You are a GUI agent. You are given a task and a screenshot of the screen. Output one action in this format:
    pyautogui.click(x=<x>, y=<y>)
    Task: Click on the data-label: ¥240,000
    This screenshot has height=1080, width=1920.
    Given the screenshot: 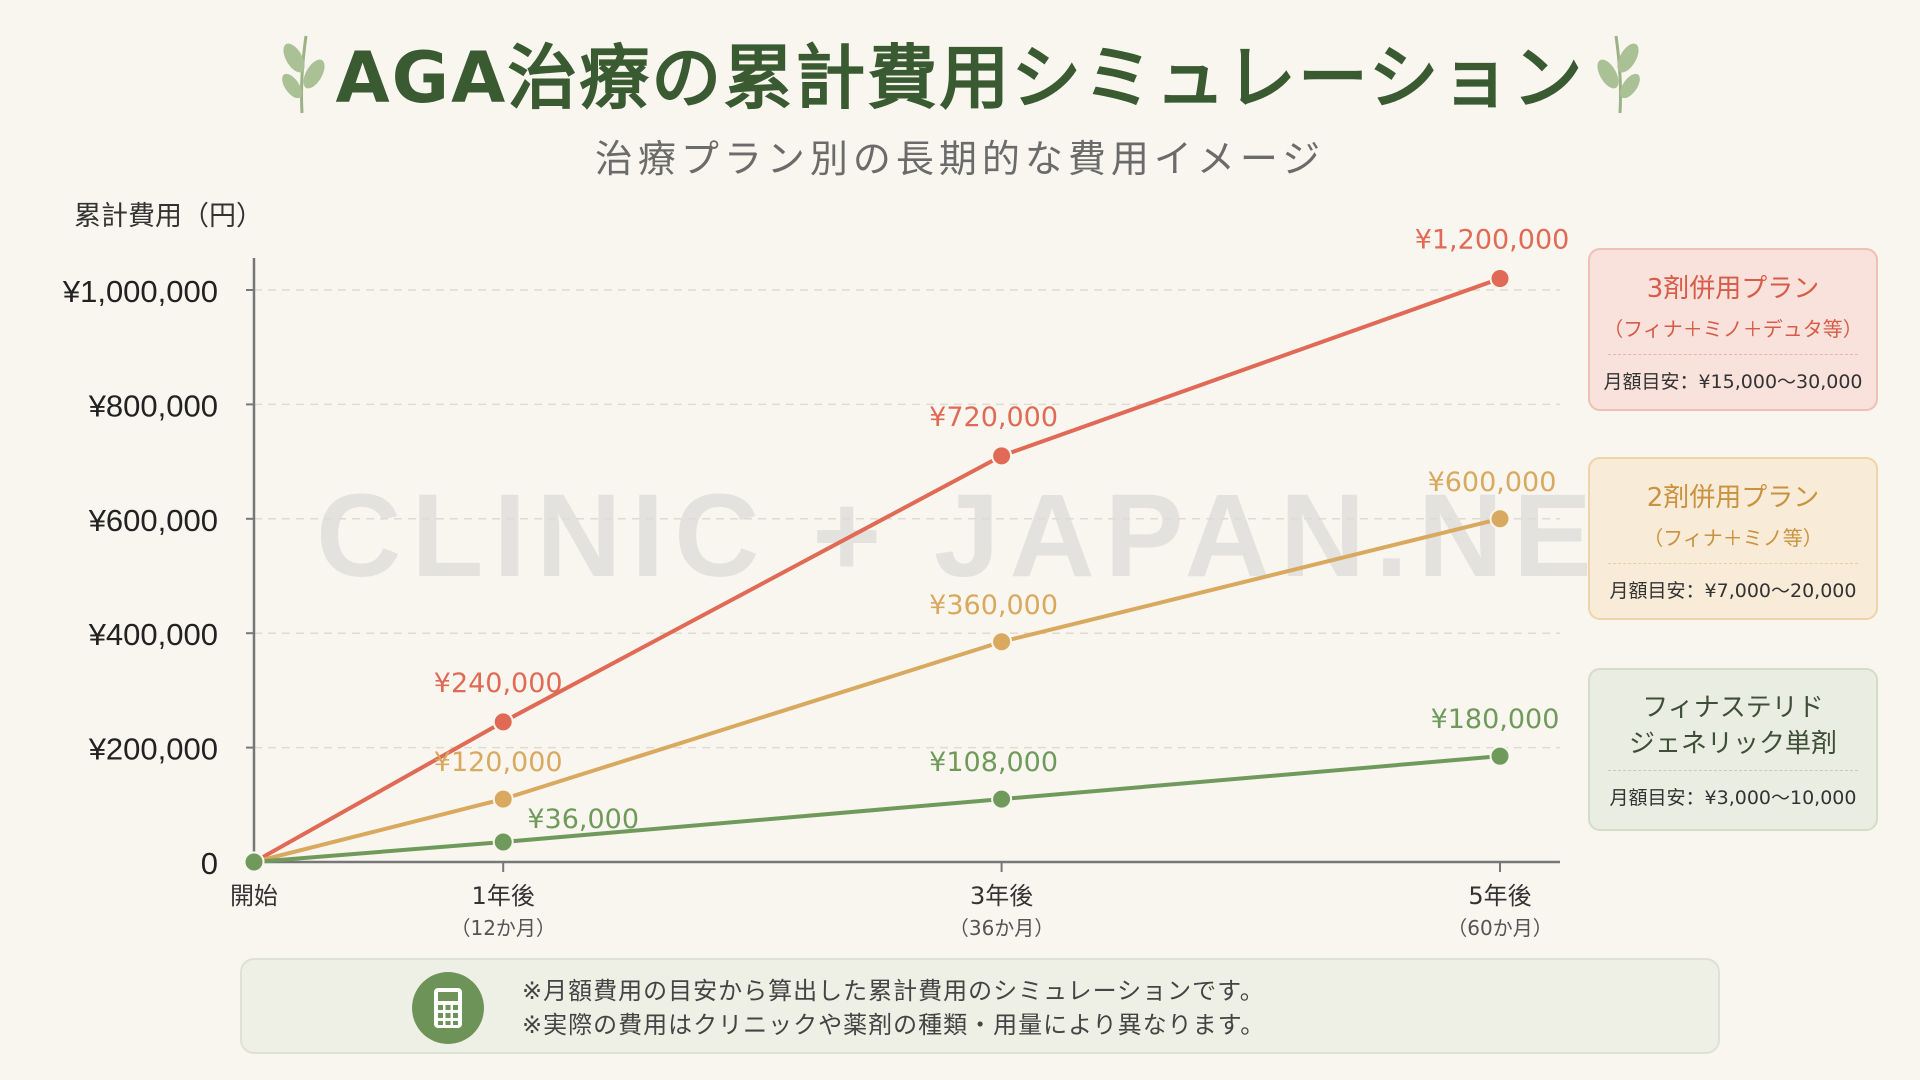 What is the action you would take?
    pyautogui.click(x=498, y=683)
    